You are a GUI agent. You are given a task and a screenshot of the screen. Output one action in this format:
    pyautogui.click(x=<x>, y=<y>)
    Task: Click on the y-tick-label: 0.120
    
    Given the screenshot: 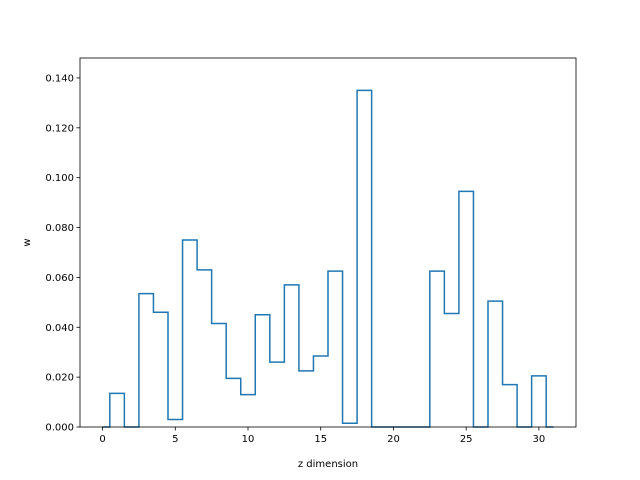 What is the action you would take?
    pyautogui.click(x=59, y=128)
    